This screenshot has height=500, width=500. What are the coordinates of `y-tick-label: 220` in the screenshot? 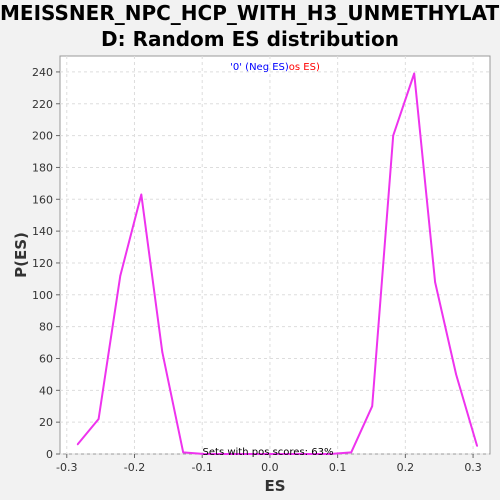 It's located at (42, 104).